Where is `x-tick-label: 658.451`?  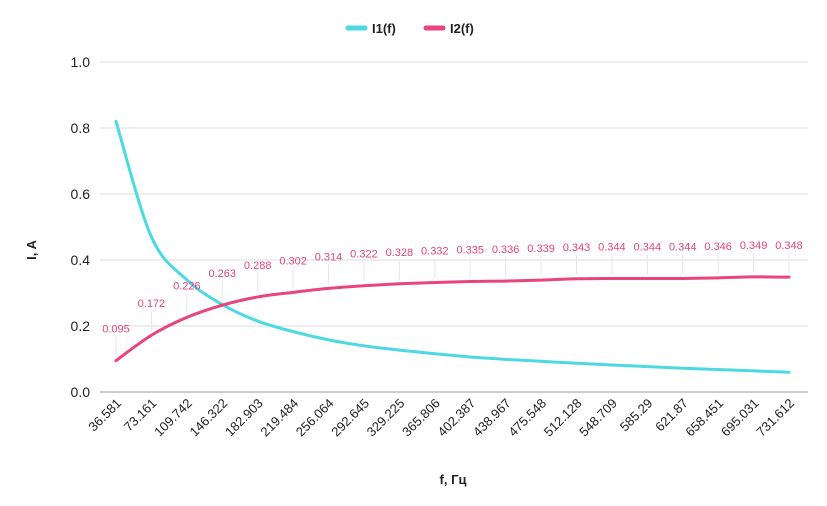
x-tick-label: 658.451 is located at coordinates (704, 418).